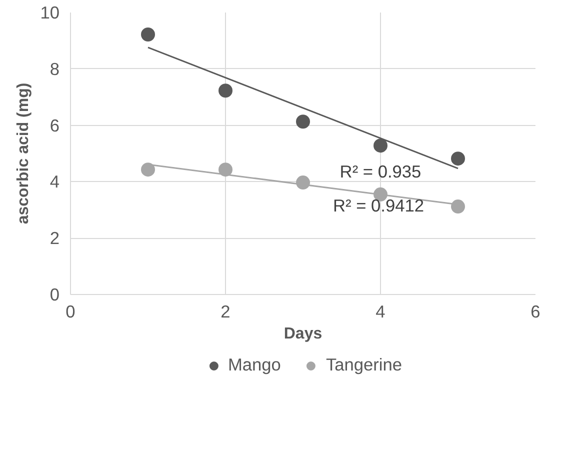 Image resolution: width=587 pixels, height=459 pixels. What do you see at coordinates (364, 365) in the screenshot?
I see `legend-label: Tangerine` at bounding box center [364, 365].